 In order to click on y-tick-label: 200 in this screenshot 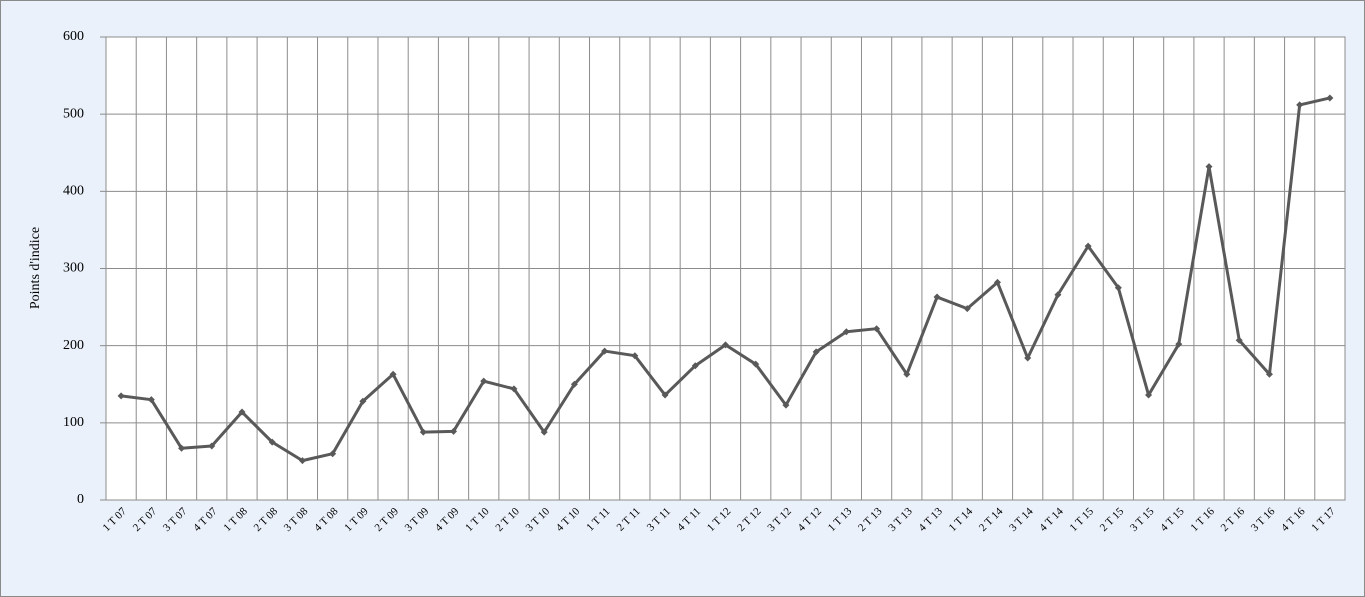, I will do `click(73, 345)`.